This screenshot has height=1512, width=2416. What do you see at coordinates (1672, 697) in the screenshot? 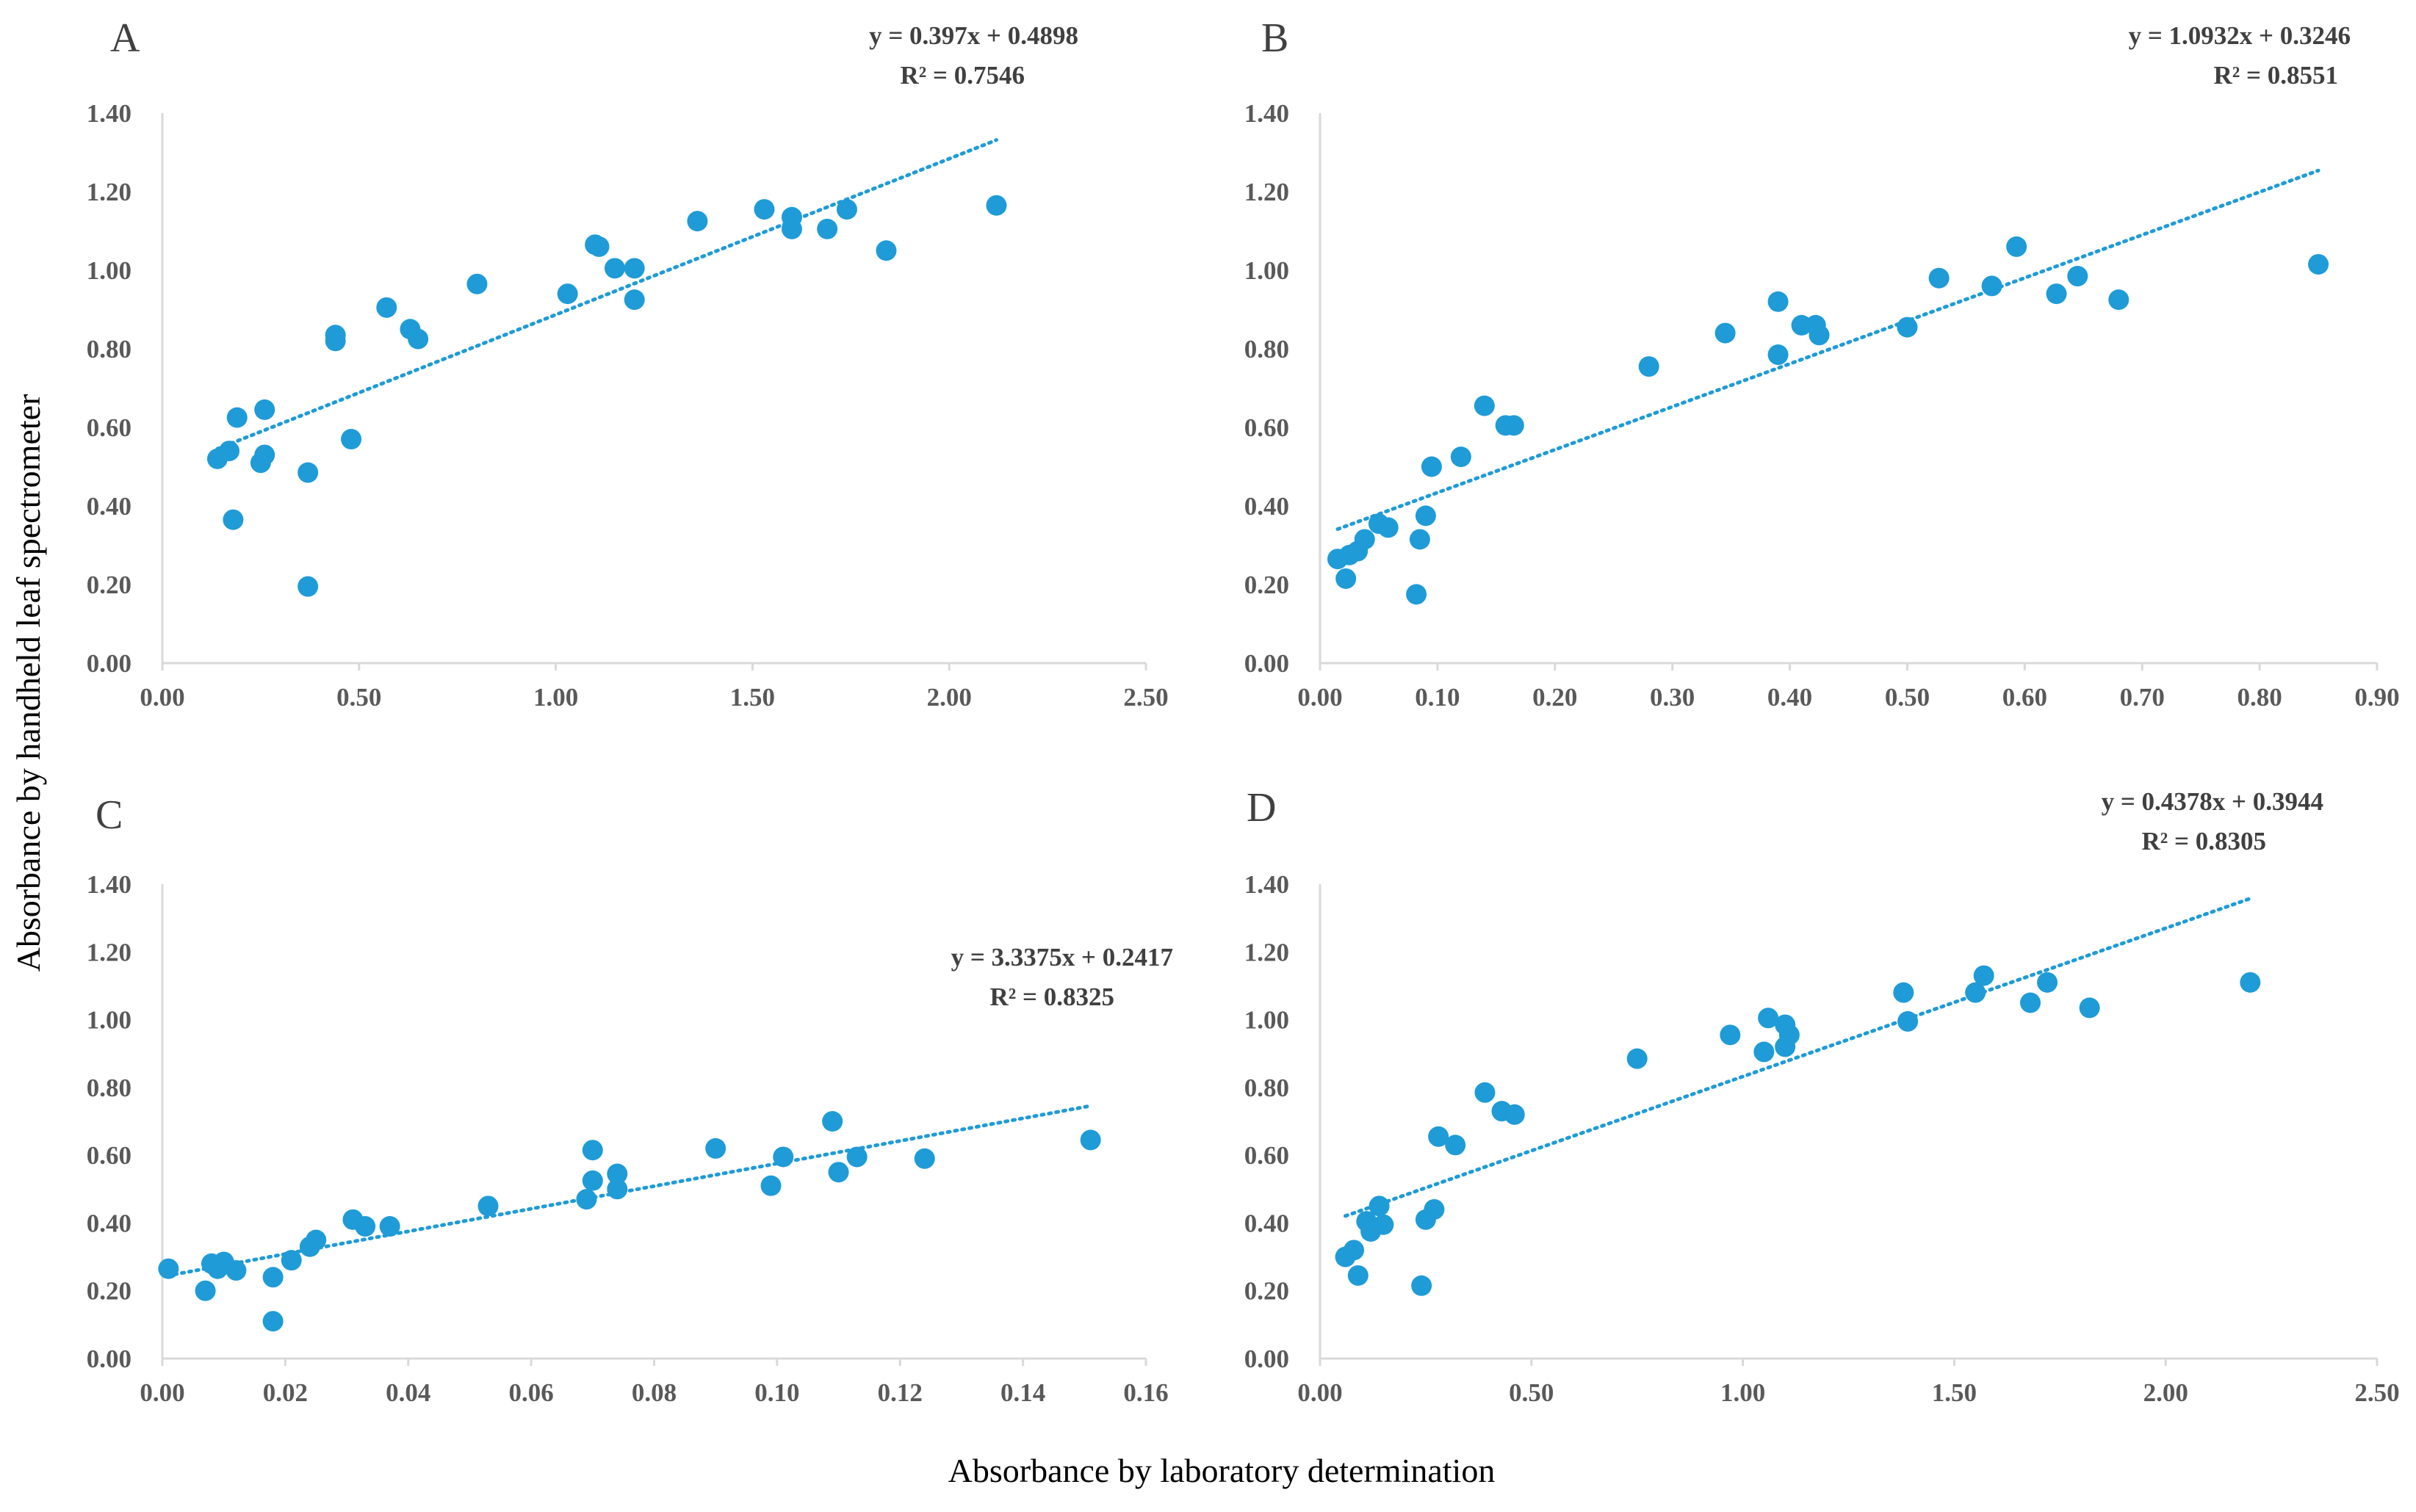
I see `x-tick-label: 0.30` at bounding box center [1672, 697].